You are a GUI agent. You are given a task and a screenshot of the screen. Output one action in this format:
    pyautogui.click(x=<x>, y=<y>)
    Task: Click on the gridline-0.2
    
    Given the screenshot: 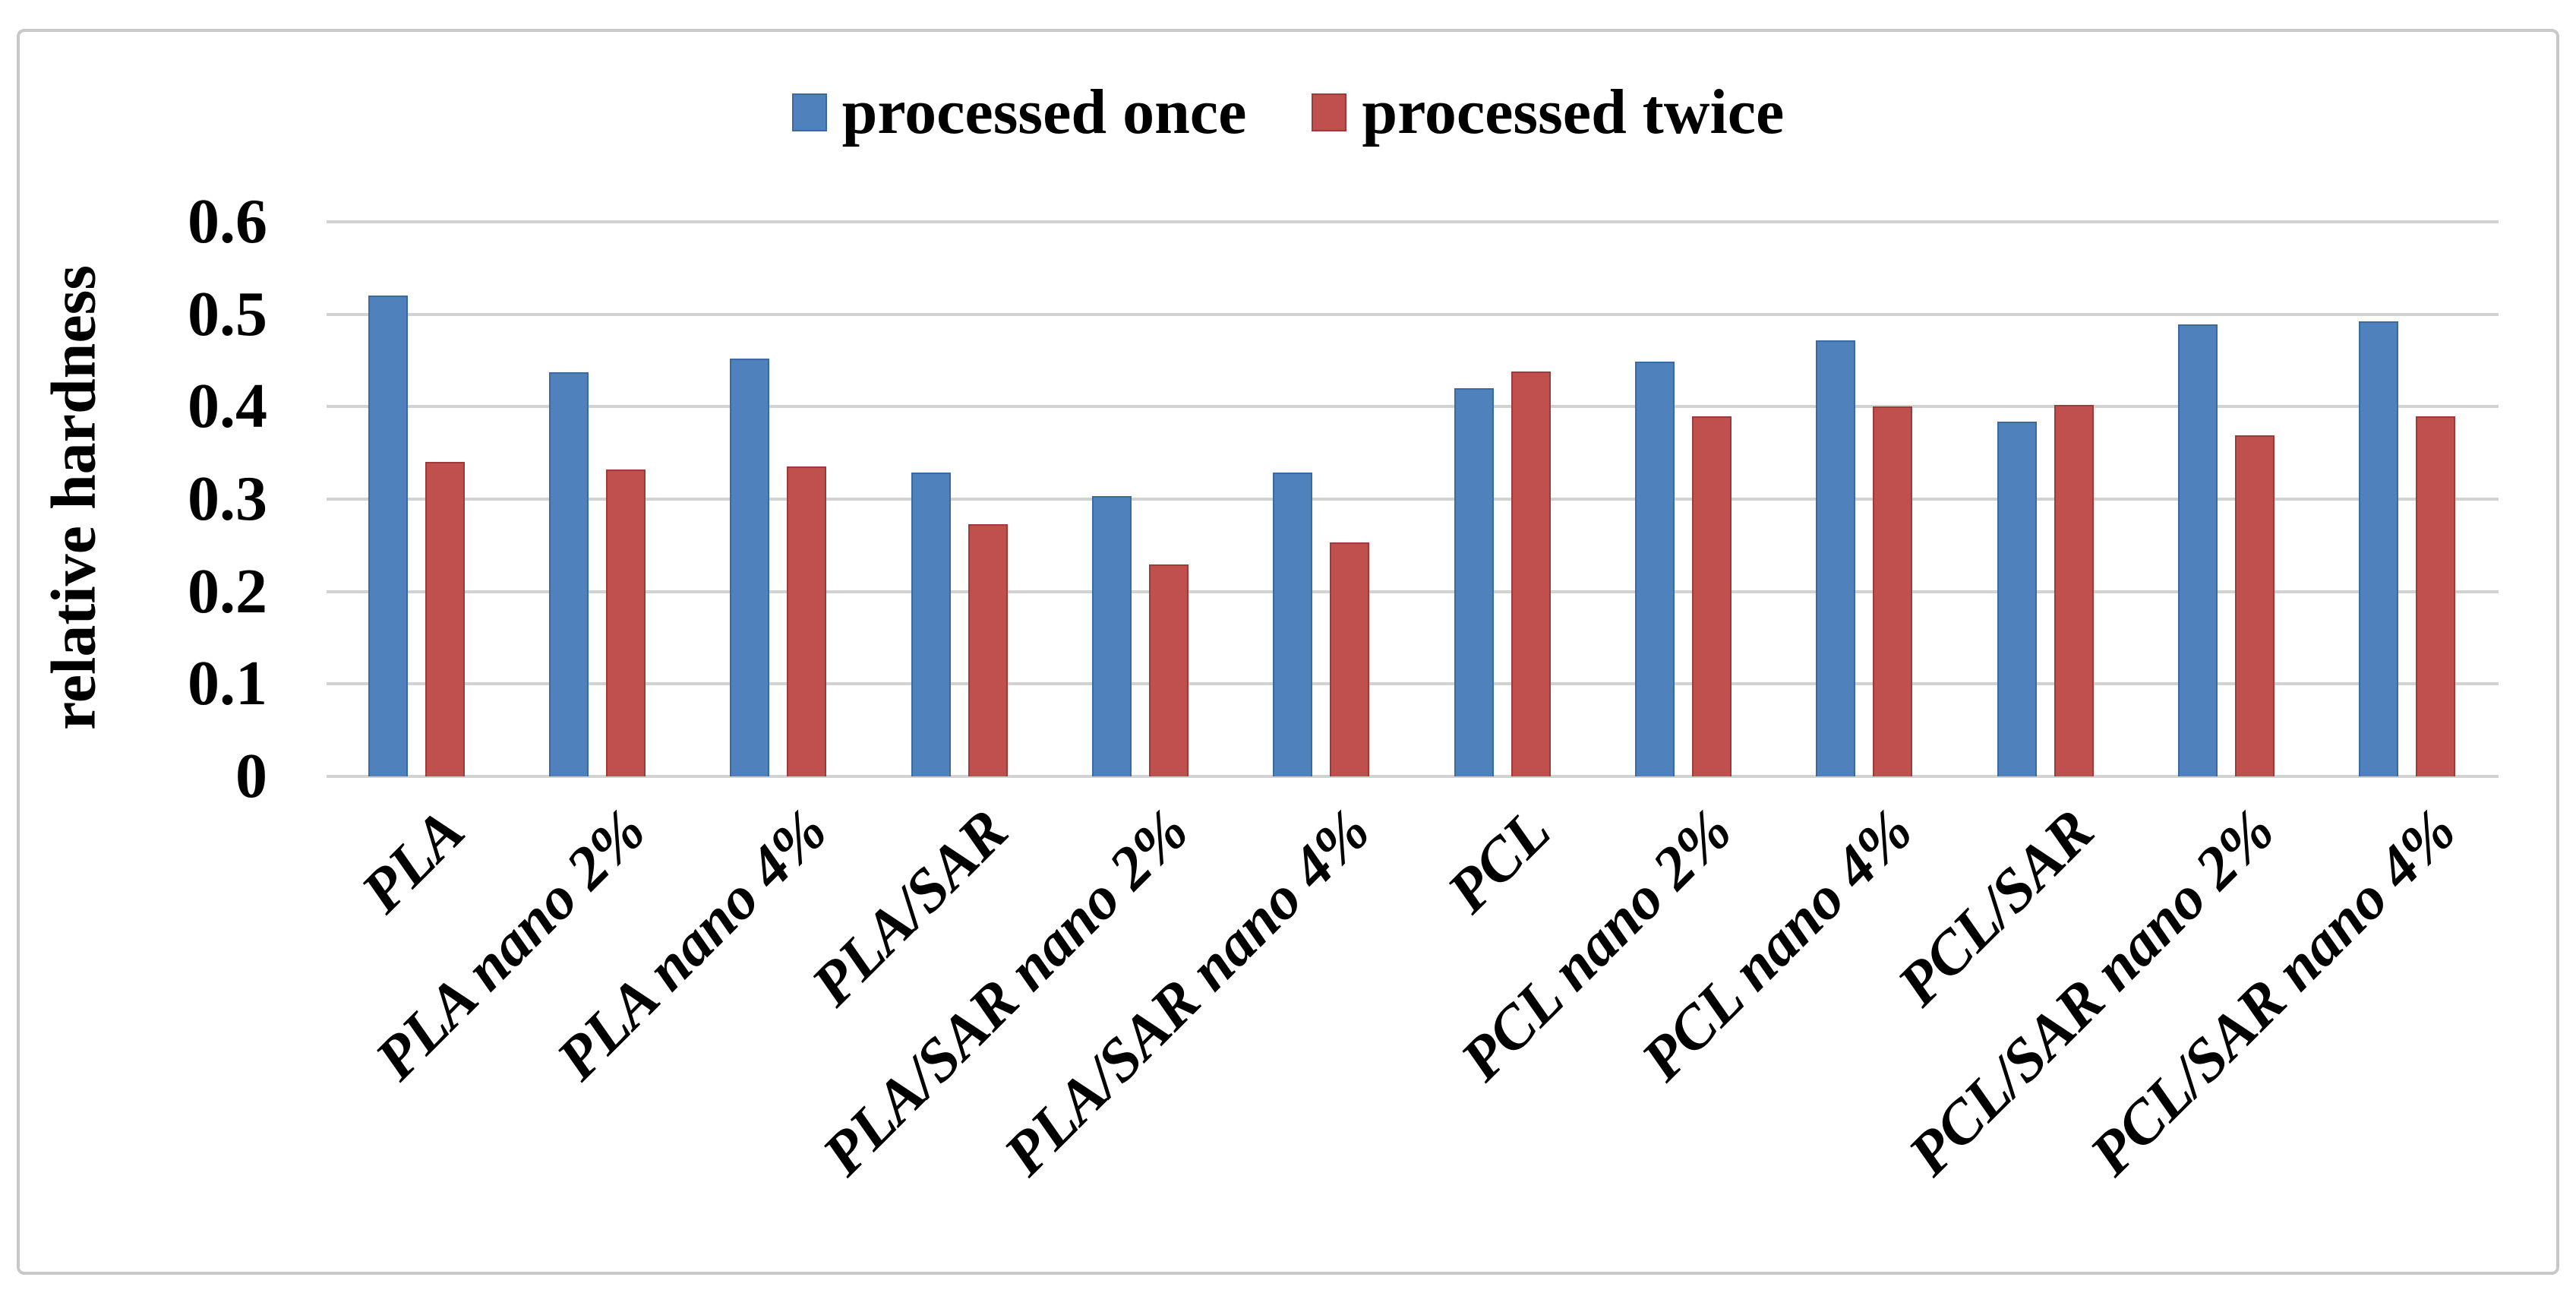 What is the action you would take?
    pyautogui.click(x=1413, y=591)
    